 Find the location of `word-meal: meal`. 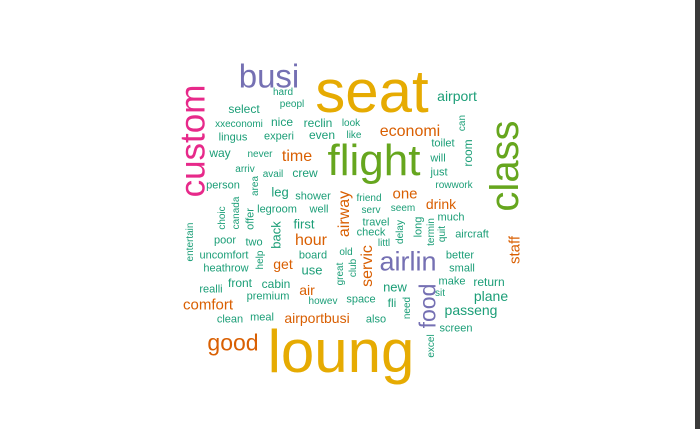

word-meal: meal is located at coordinates (262, 317).